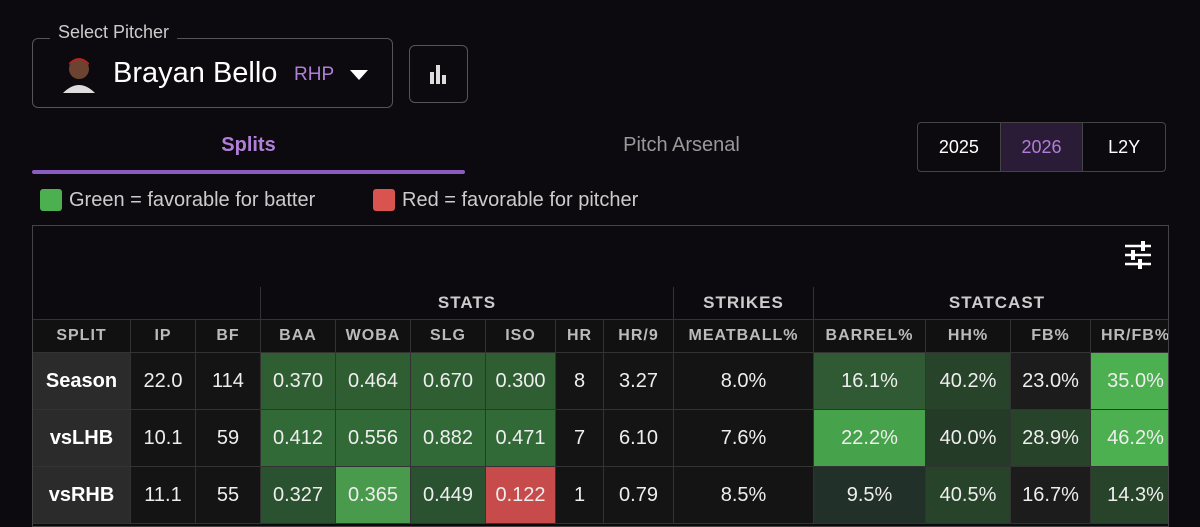 The image size is (1200, 527). I want to click on column-header: HR, so click(580, 336).